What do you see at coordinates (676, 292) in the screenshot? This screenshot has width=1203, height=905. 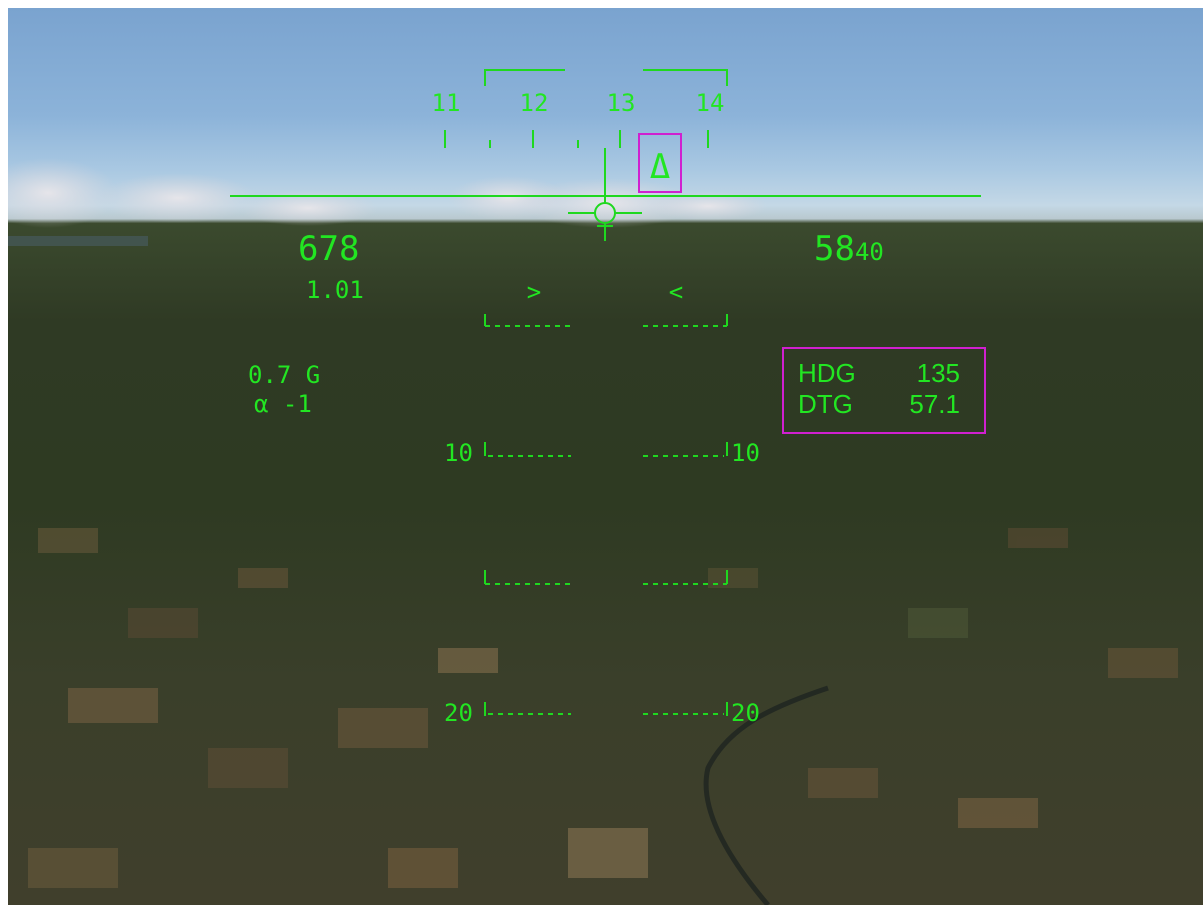 I see `chevron-right-icon: <` at bounding box center [676, 292].